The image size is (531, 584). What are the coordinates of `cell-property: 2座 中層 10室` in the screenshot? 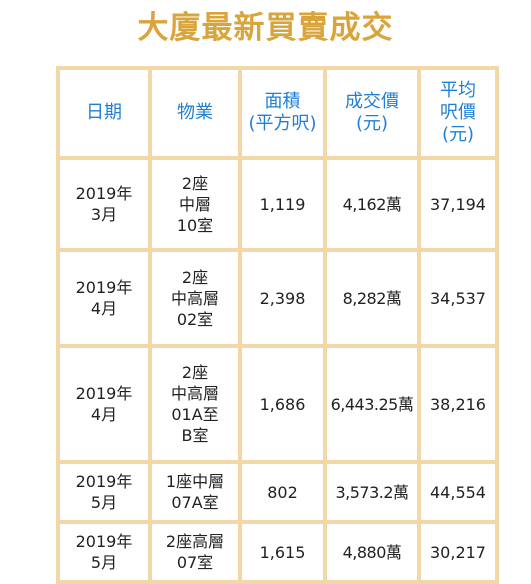 It's located at (195, 204).